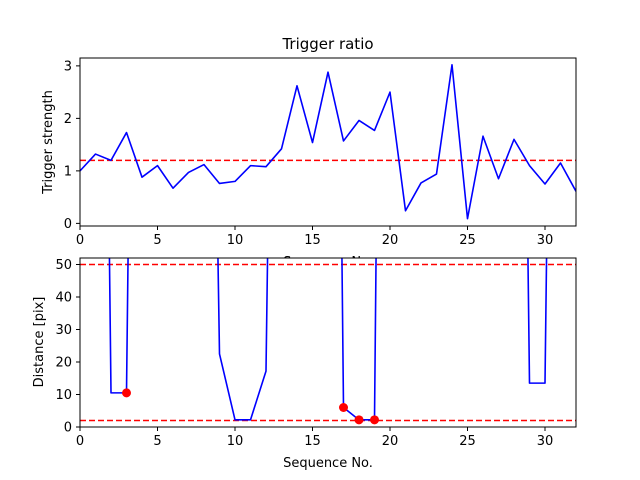 The image size is (640, 480). Describe the element at coordinates (63, 298) in the screenshot. I see `y-tick-label: 40` at that location.